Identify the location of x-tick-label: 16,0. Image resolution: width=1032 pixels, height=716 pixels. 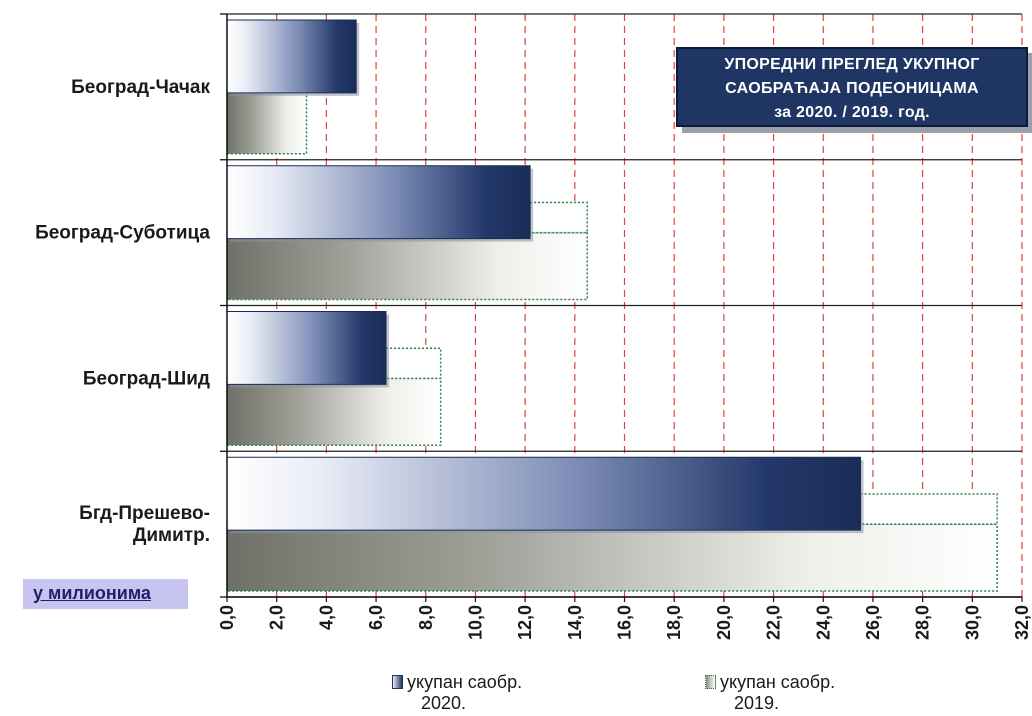
(625, 622).